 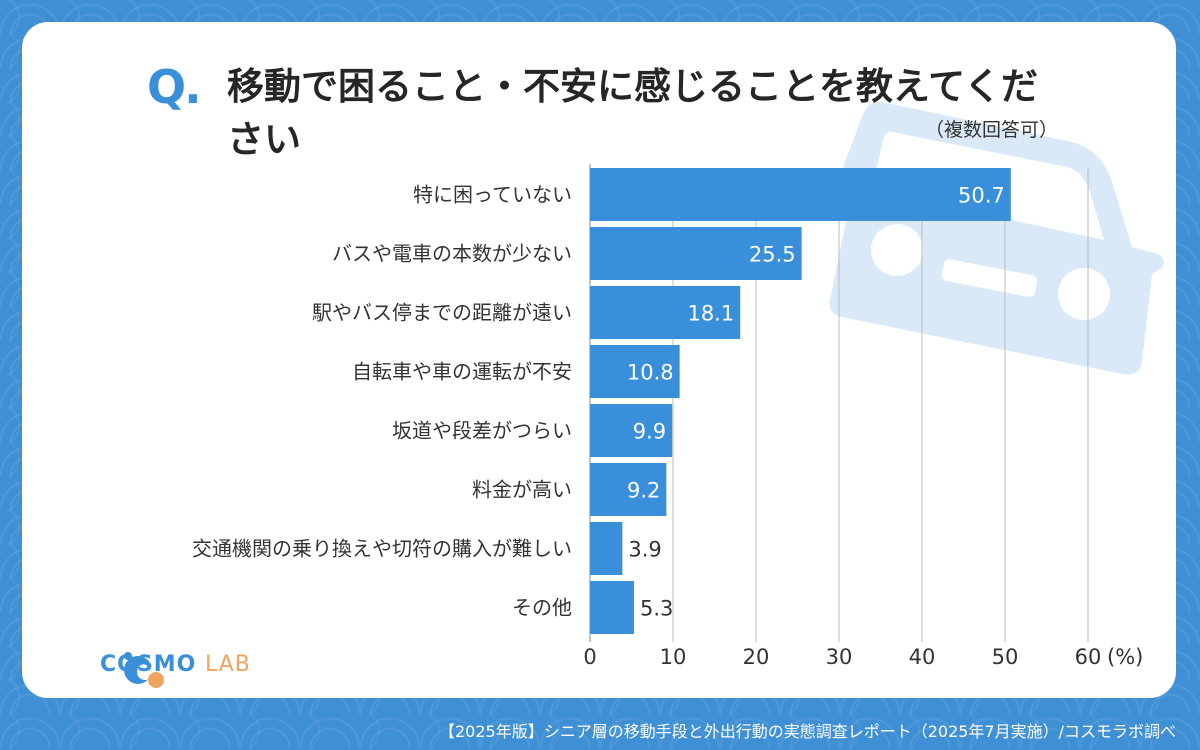 I want to click on x-tick-label: 30, so click(x=839, y=657).